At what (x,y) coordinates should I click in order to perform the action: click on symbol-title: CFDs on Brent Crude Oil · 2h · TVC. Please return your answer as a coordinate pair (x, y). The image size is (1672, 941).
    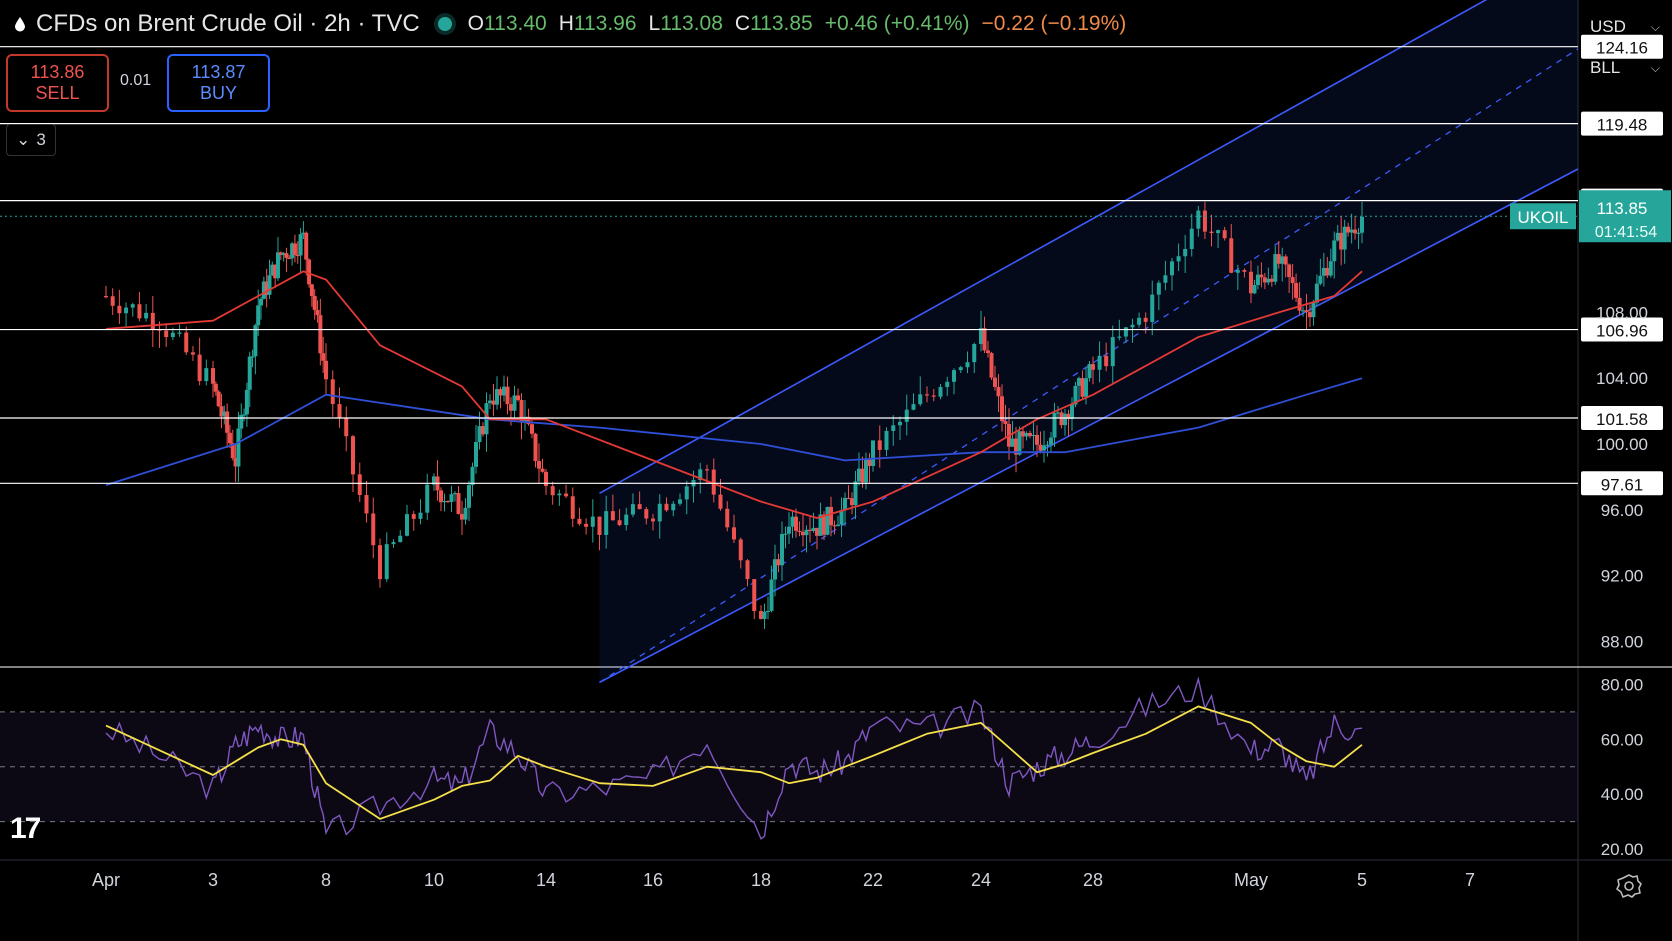
    Looking at the image, I should click on (228, 23).